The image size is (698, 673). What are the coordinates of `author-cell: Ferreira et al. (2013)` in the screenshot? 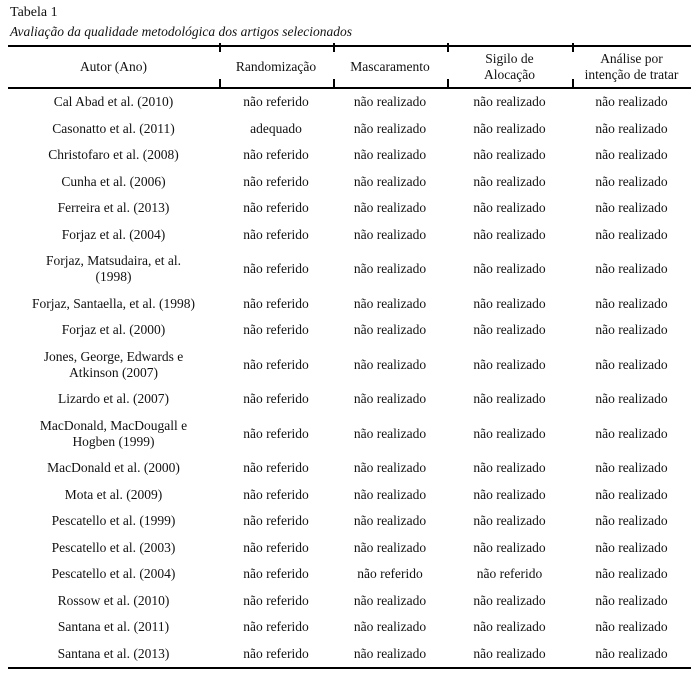 It's located at (113, 208).